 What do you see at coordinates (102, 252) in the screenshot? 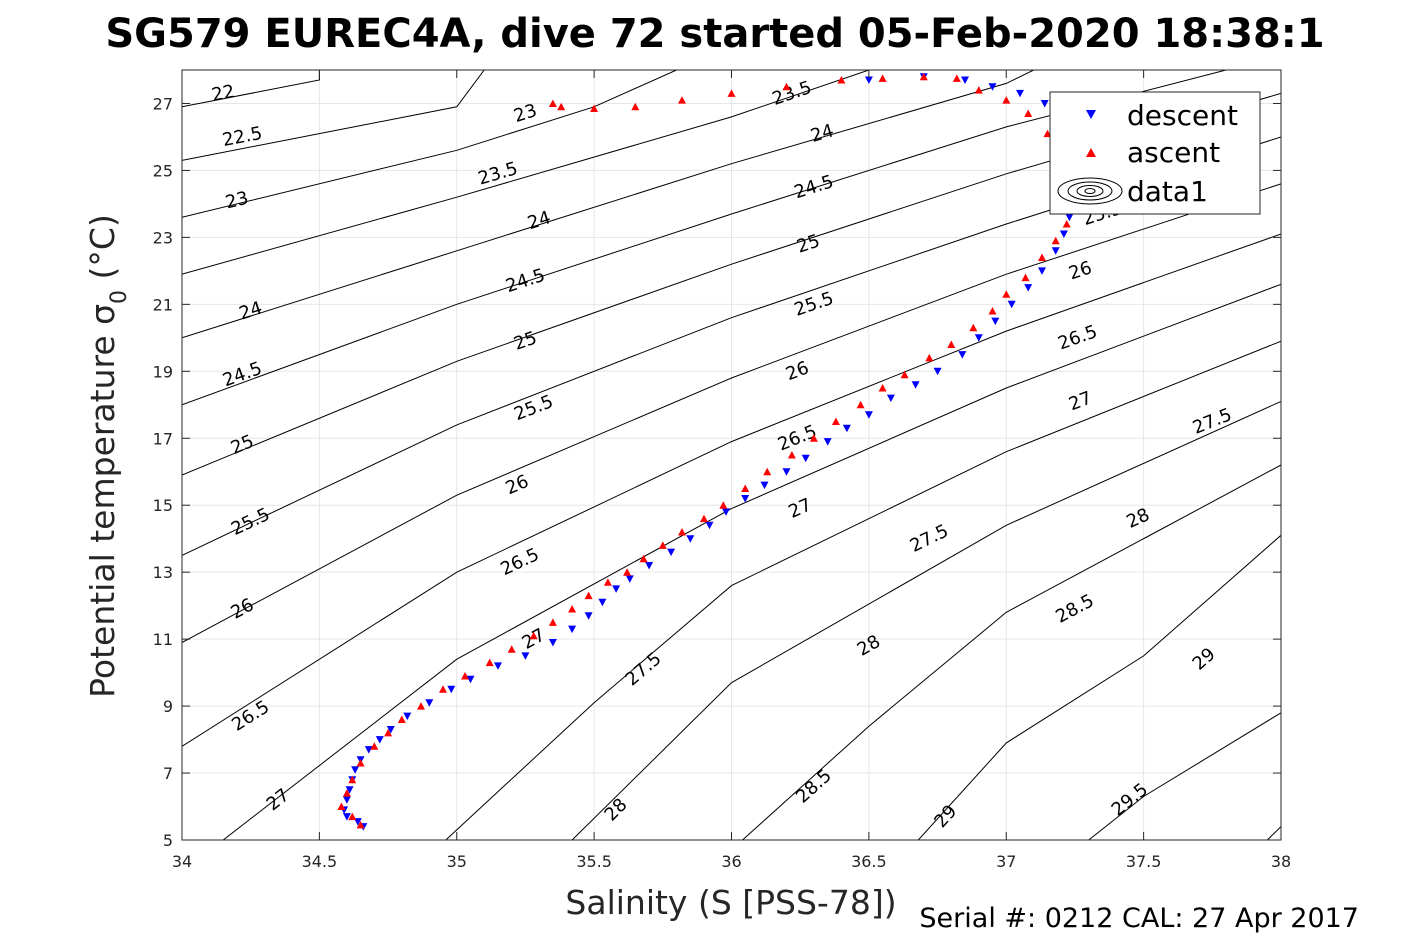
I see `y-axis-label-unit: (°C)` at bounding box center [102, 252].